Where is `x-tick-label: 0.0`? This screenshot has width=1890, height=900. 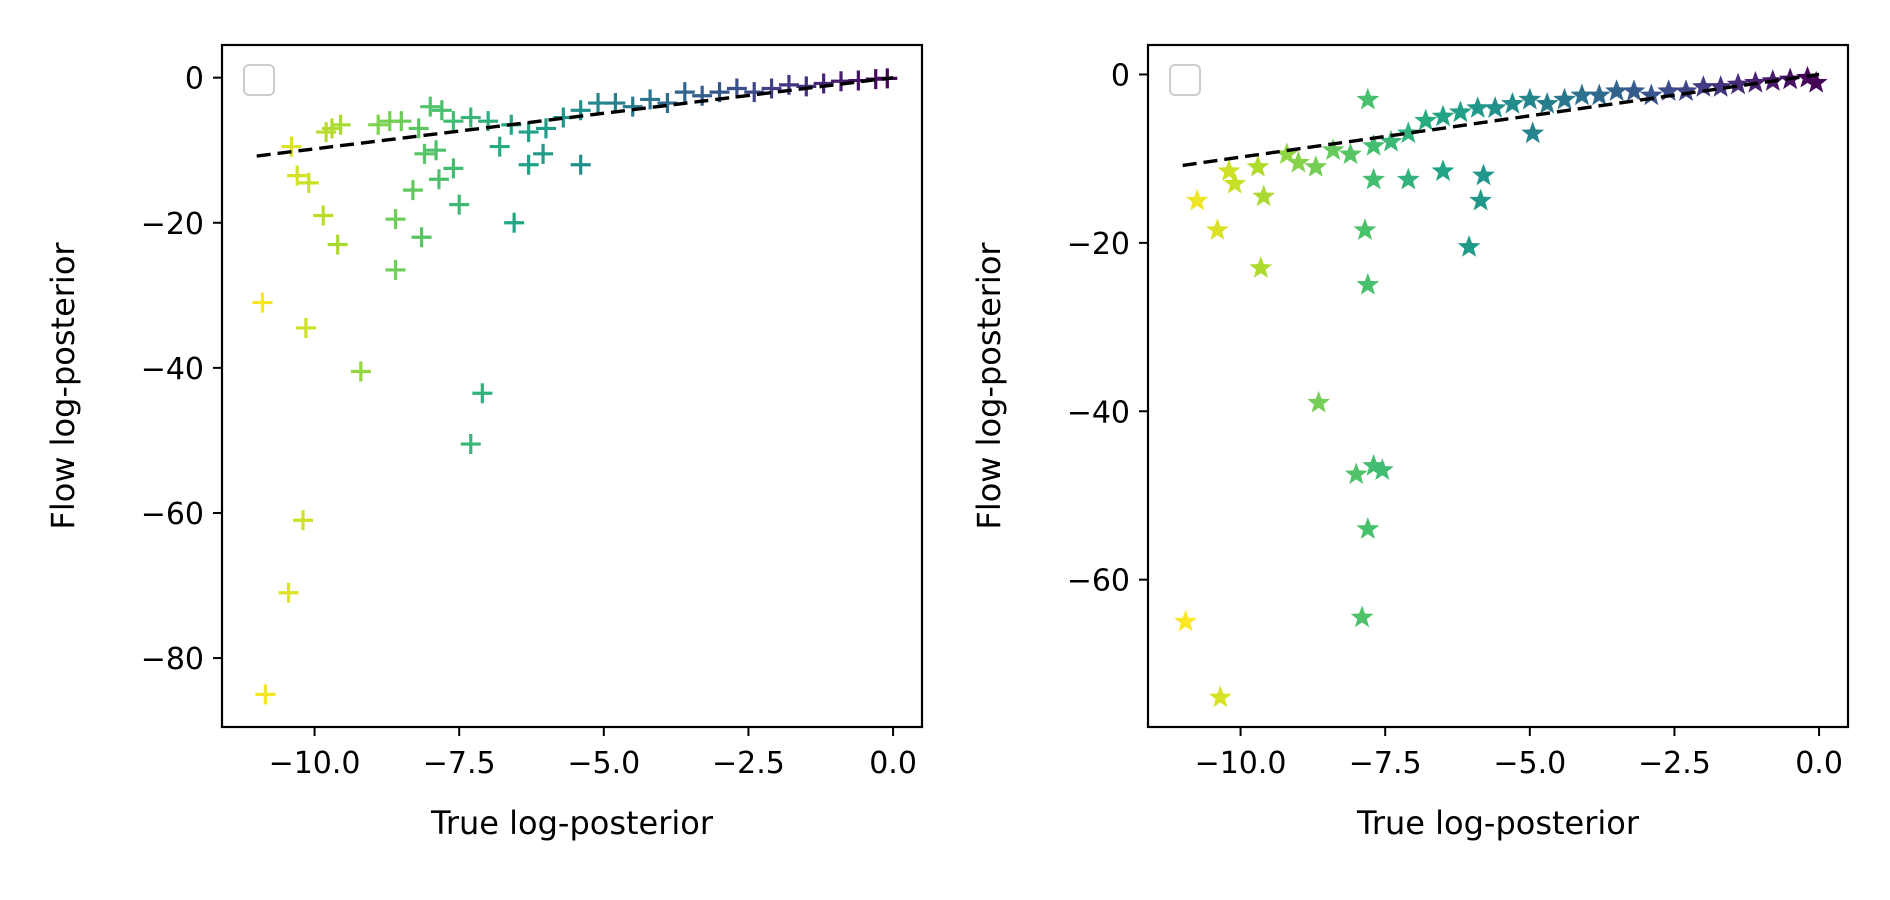
x-tick-label: 0.0 is located at coordinates (1819, 763).